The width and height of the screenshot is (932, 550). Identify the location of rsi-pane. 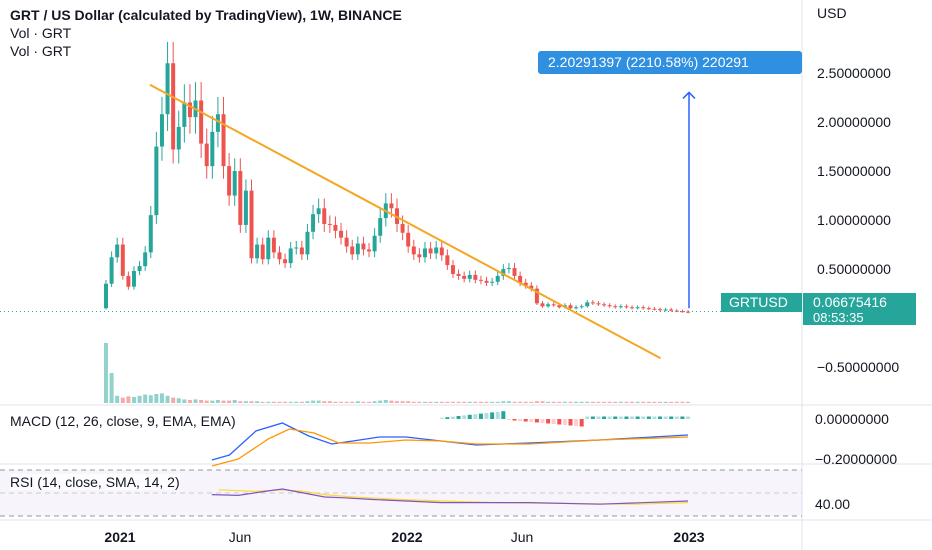
(450, 496).